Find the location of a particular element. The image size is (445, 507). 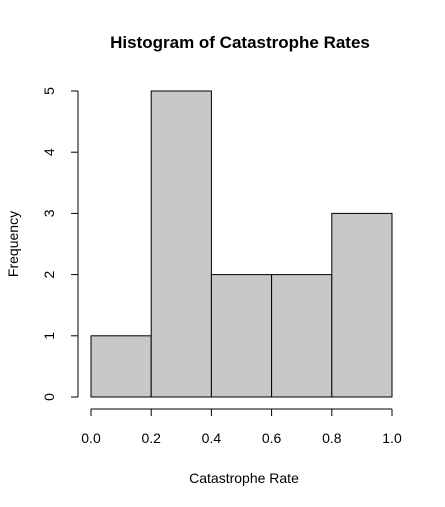

y-axis: 0 1 2 3 4 5 is located at coordinates (60, 244).